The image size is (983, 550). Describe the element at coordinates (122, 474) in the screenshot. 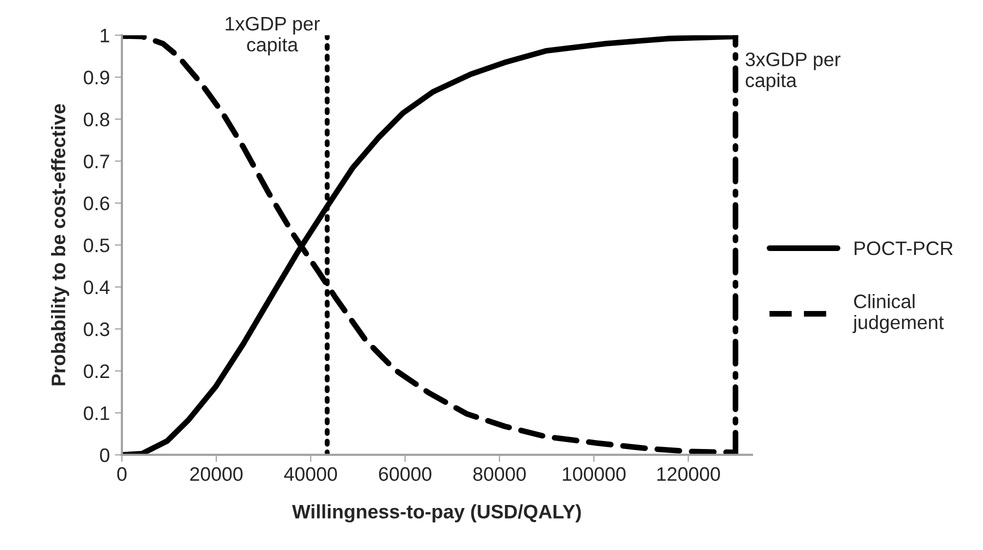

I see `x-tick-label: 0` at that location.